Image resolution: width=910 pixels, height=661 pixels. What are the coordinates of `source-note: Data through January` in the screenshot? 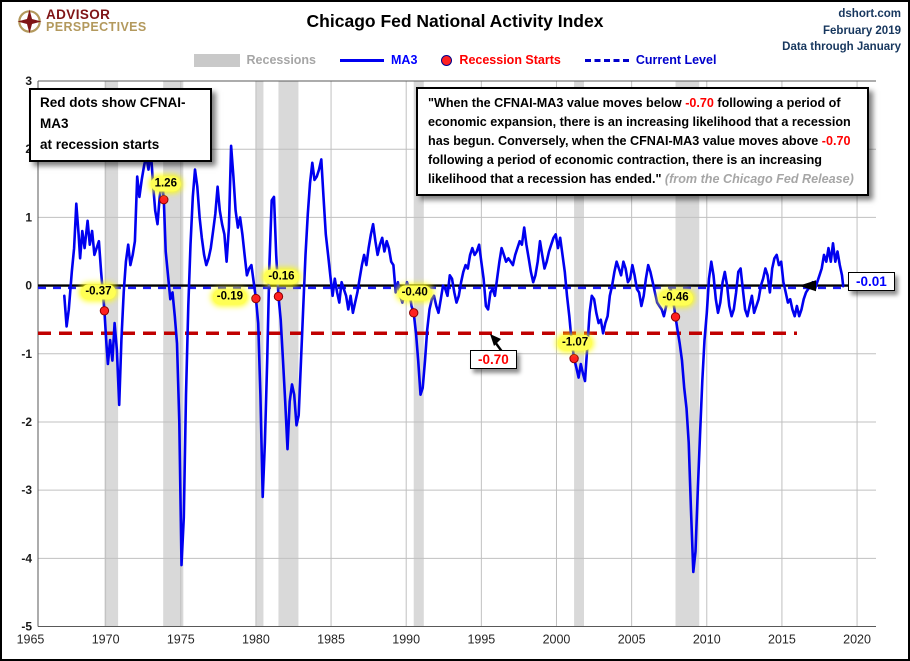 It's located at (841, 47).